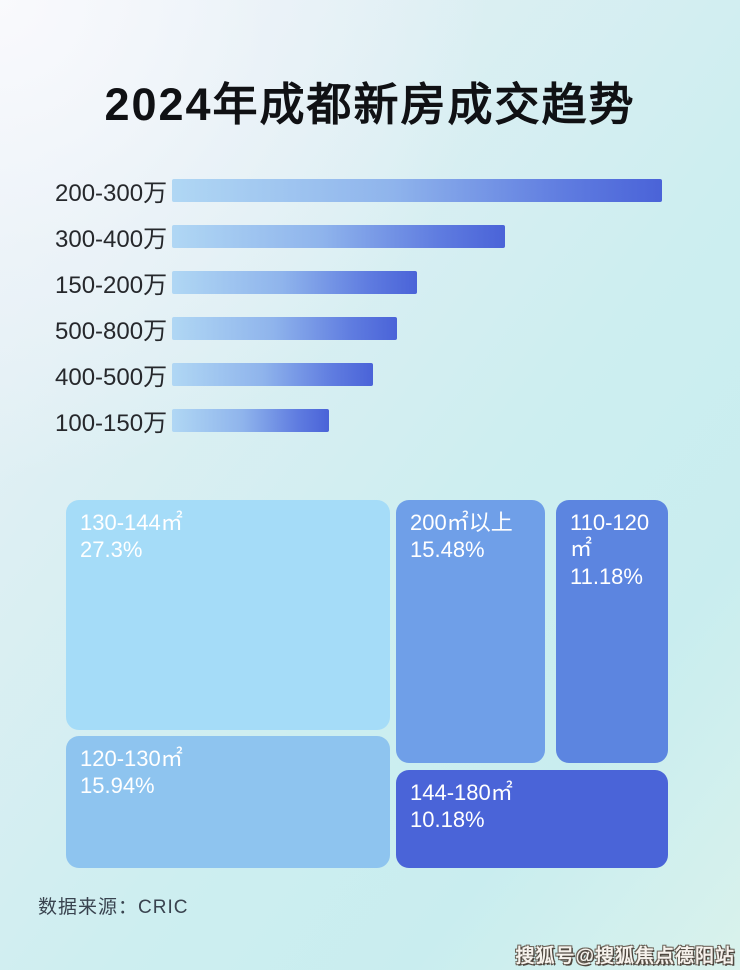  Describe the element at coordinates (370, 105) in the screenshot. I see `page-title: 2024年成都新房成交趋势` at that location.